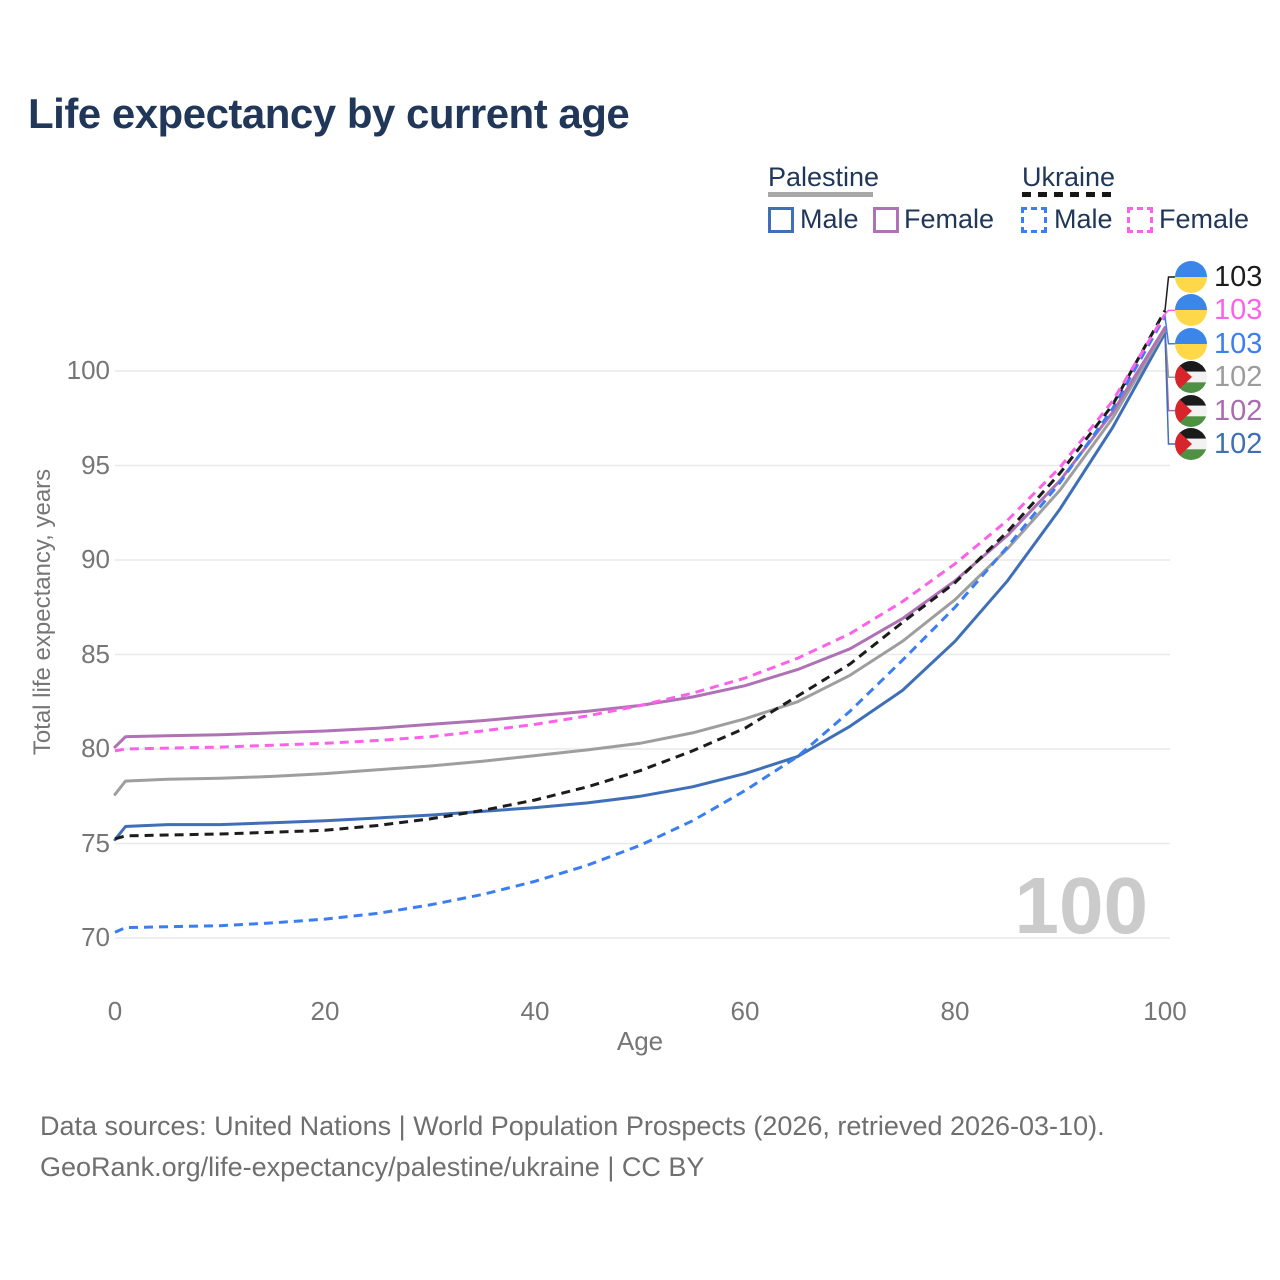 The image size is (1280, 1280). I want to click on legend-underline-ukraine, so click(1067, 194).